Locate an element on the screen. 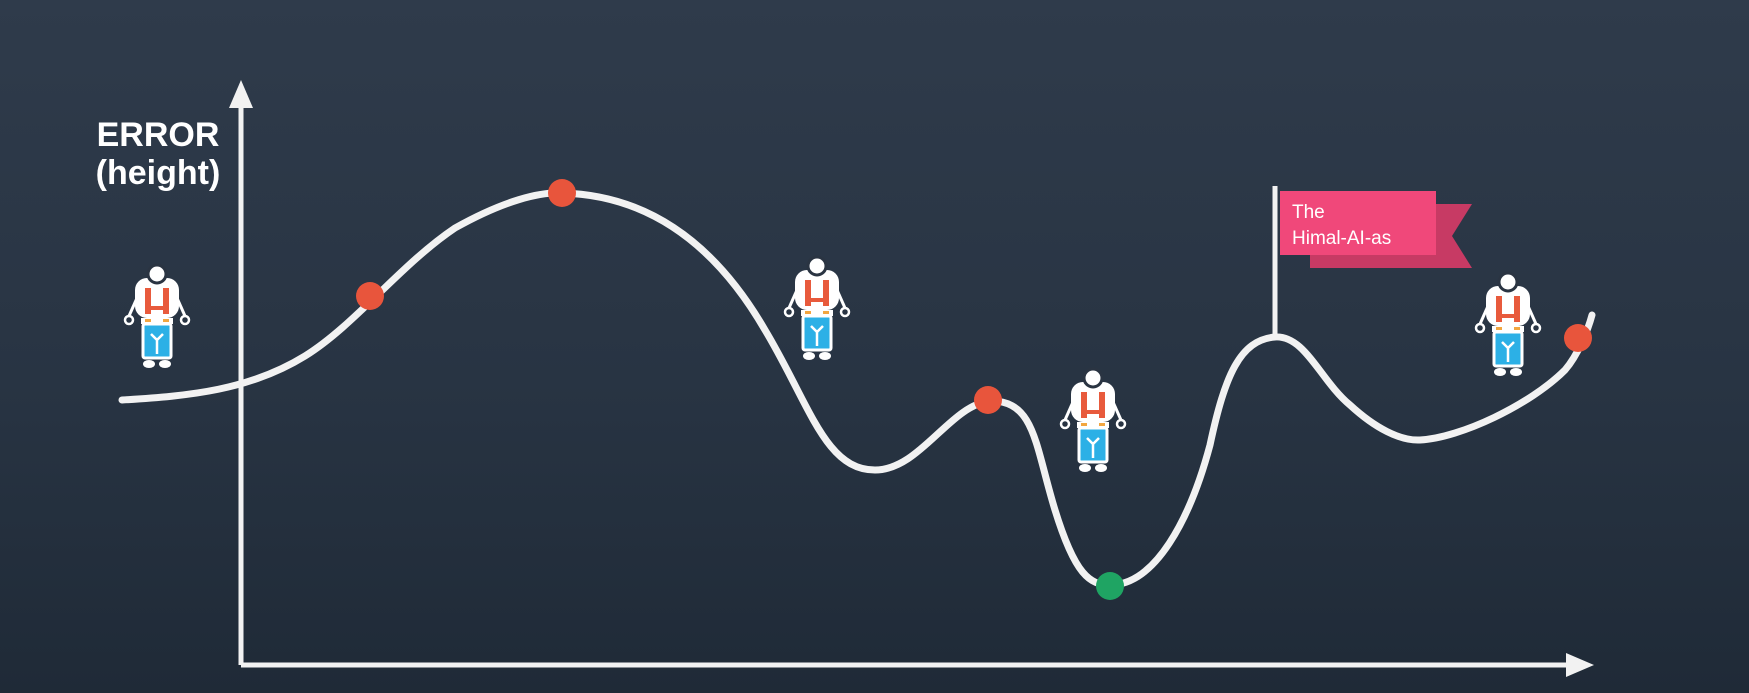  y-axis-label-line2: (height) is located at coordinates (158, 173).